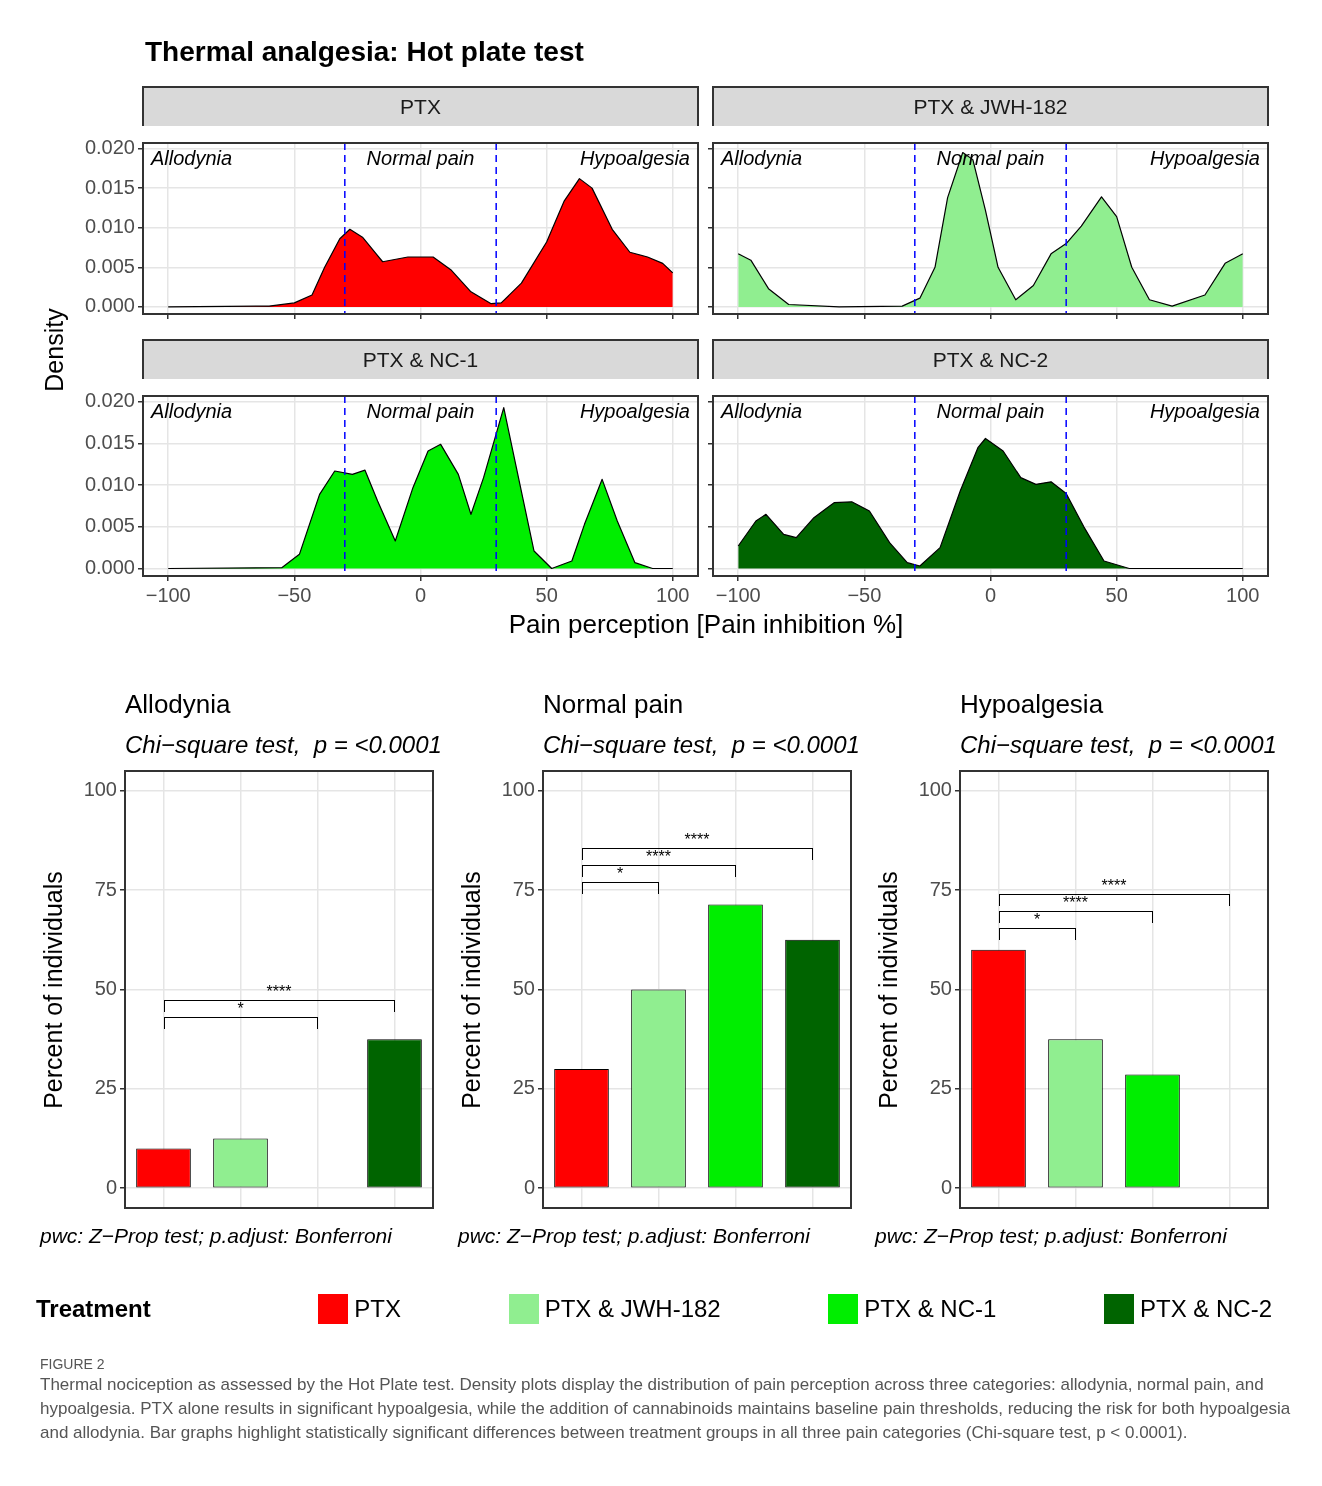 The width and height of the screenshot is (1322, 1486). Describe the element at coordinates (420, 106) in the screenshot. I see `text: PTX` at that location.